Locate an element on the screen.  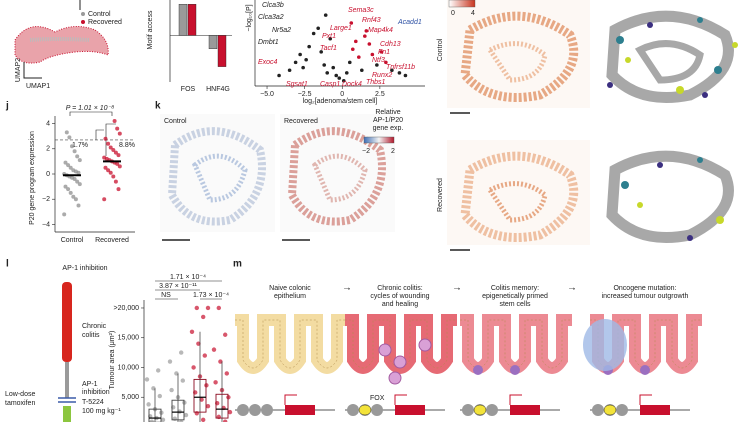
gene-label: Exoc4 is located at coordinates (268, 62).